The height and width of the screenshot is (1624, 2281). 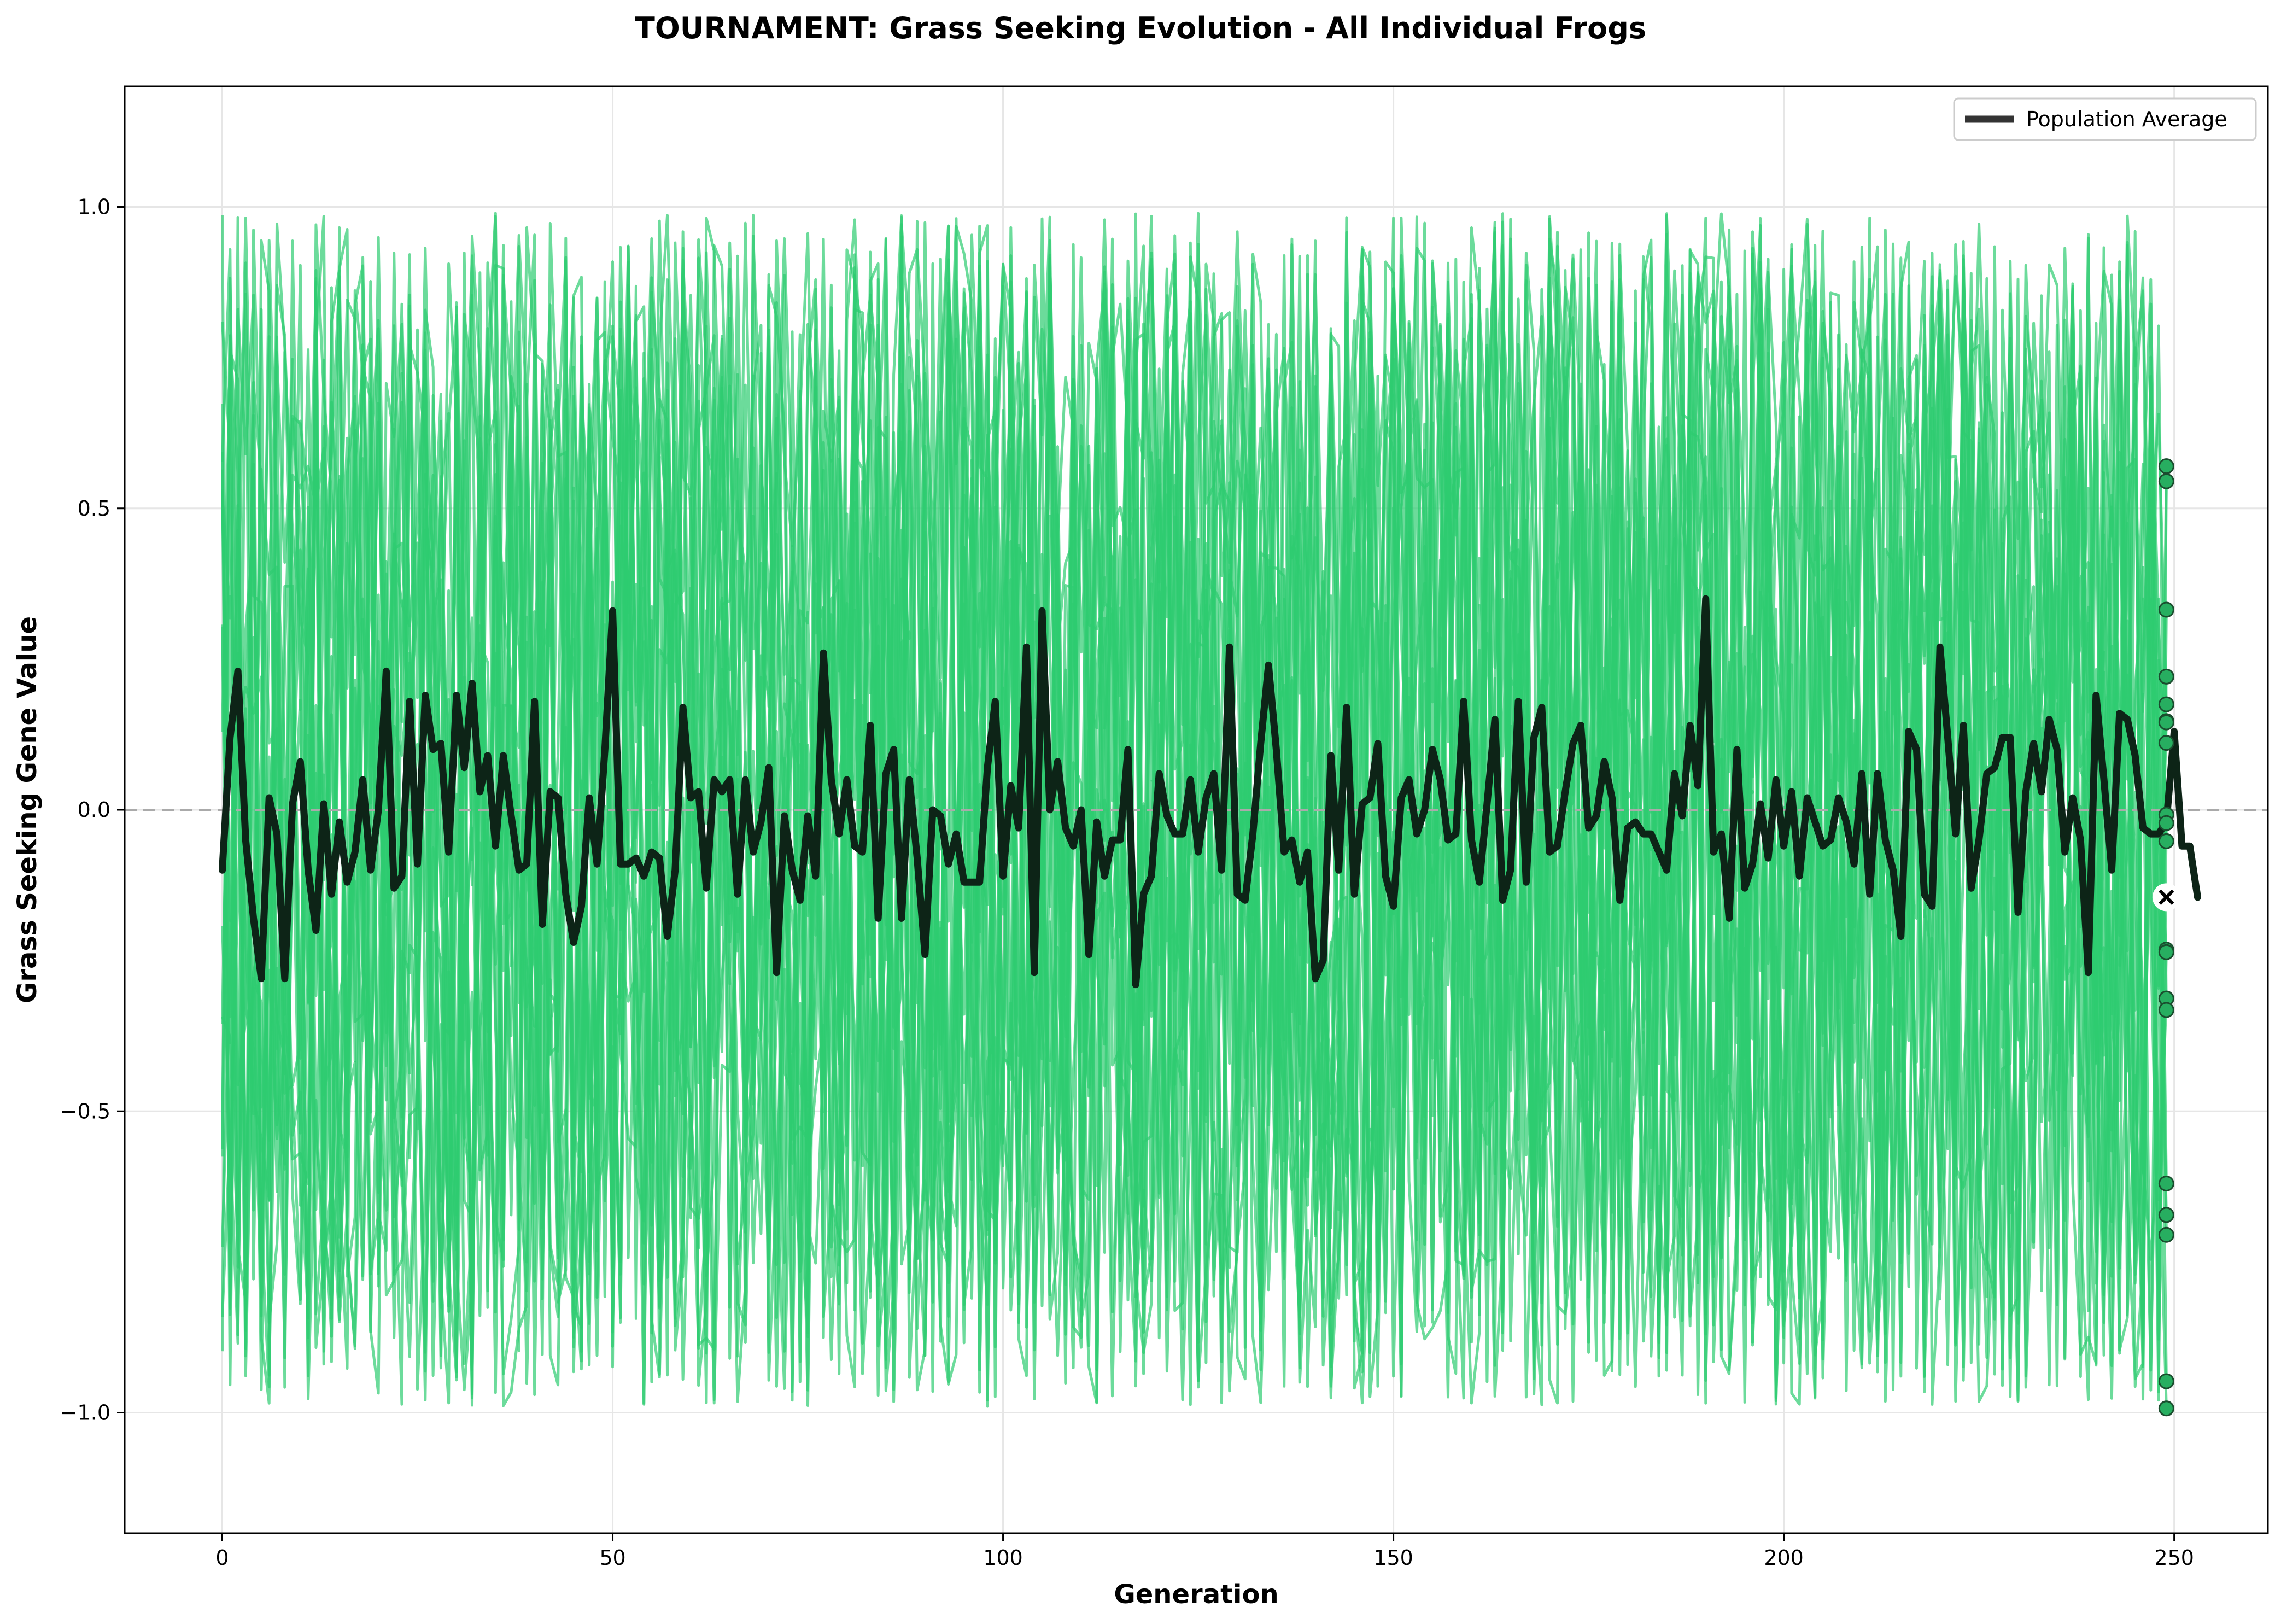 I want to click on y-tick-label: 0.0, so click(x=94, y=810).